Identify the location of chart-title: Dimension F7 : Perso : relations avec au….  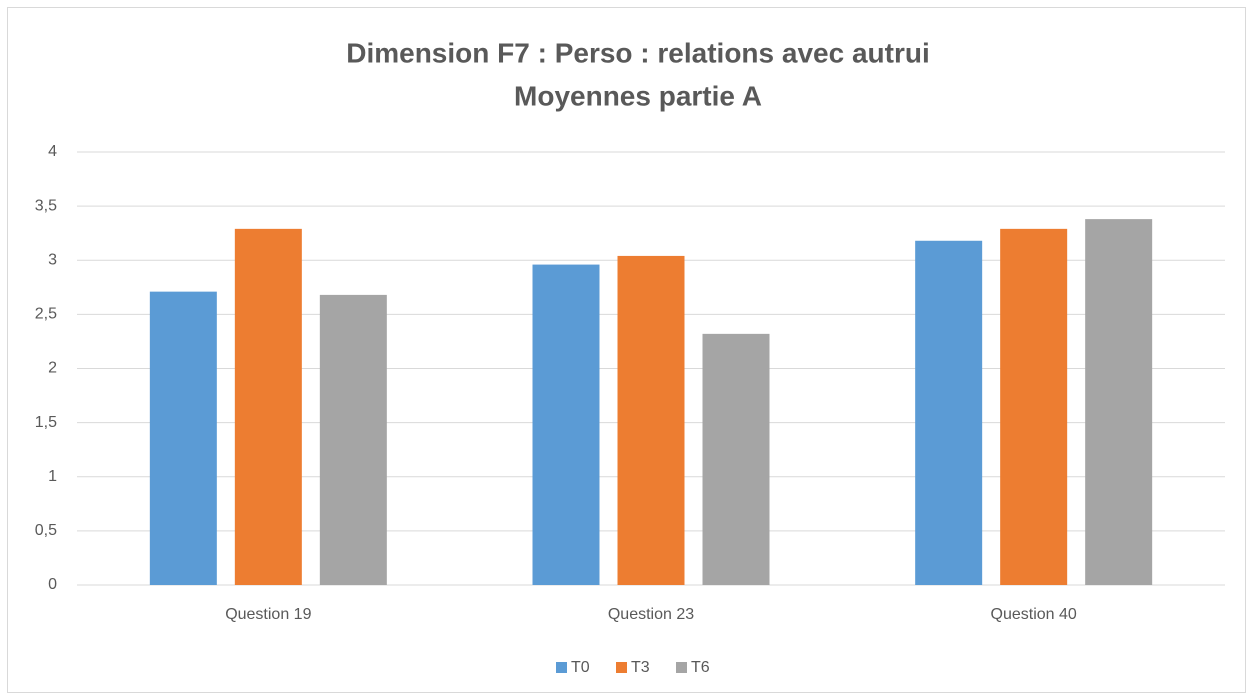
(638, 52).